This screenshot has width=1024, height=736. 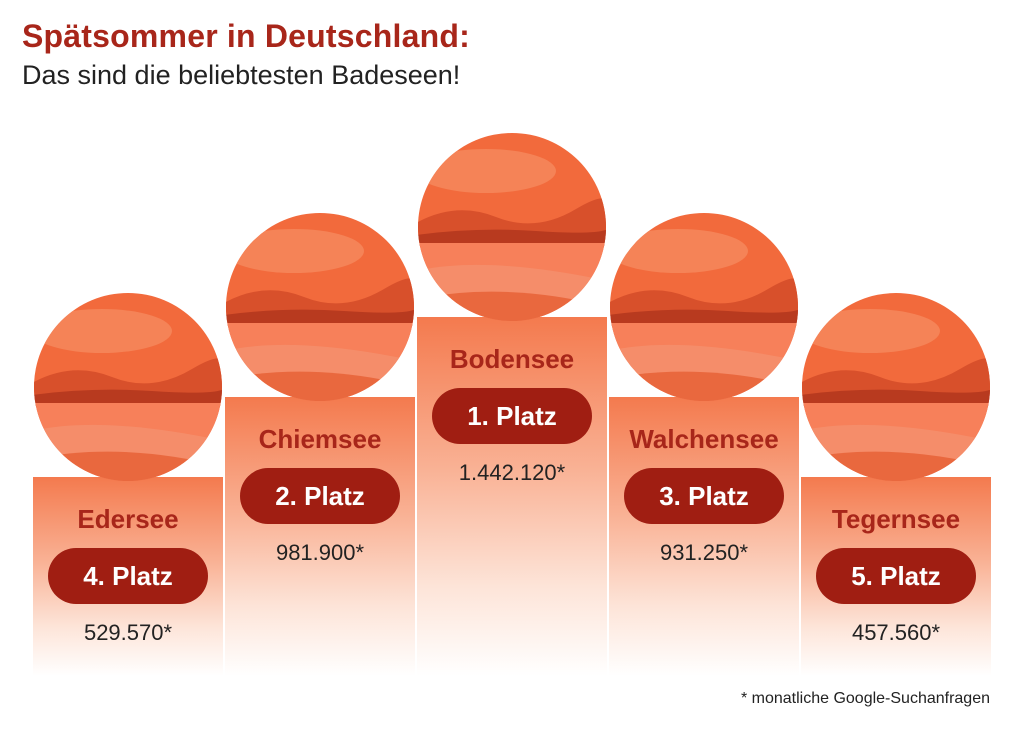 What do you see at coordinates (320, 552) in the screenshot?
I see `value-label: 981.900*` at bounding box center [320, 552].